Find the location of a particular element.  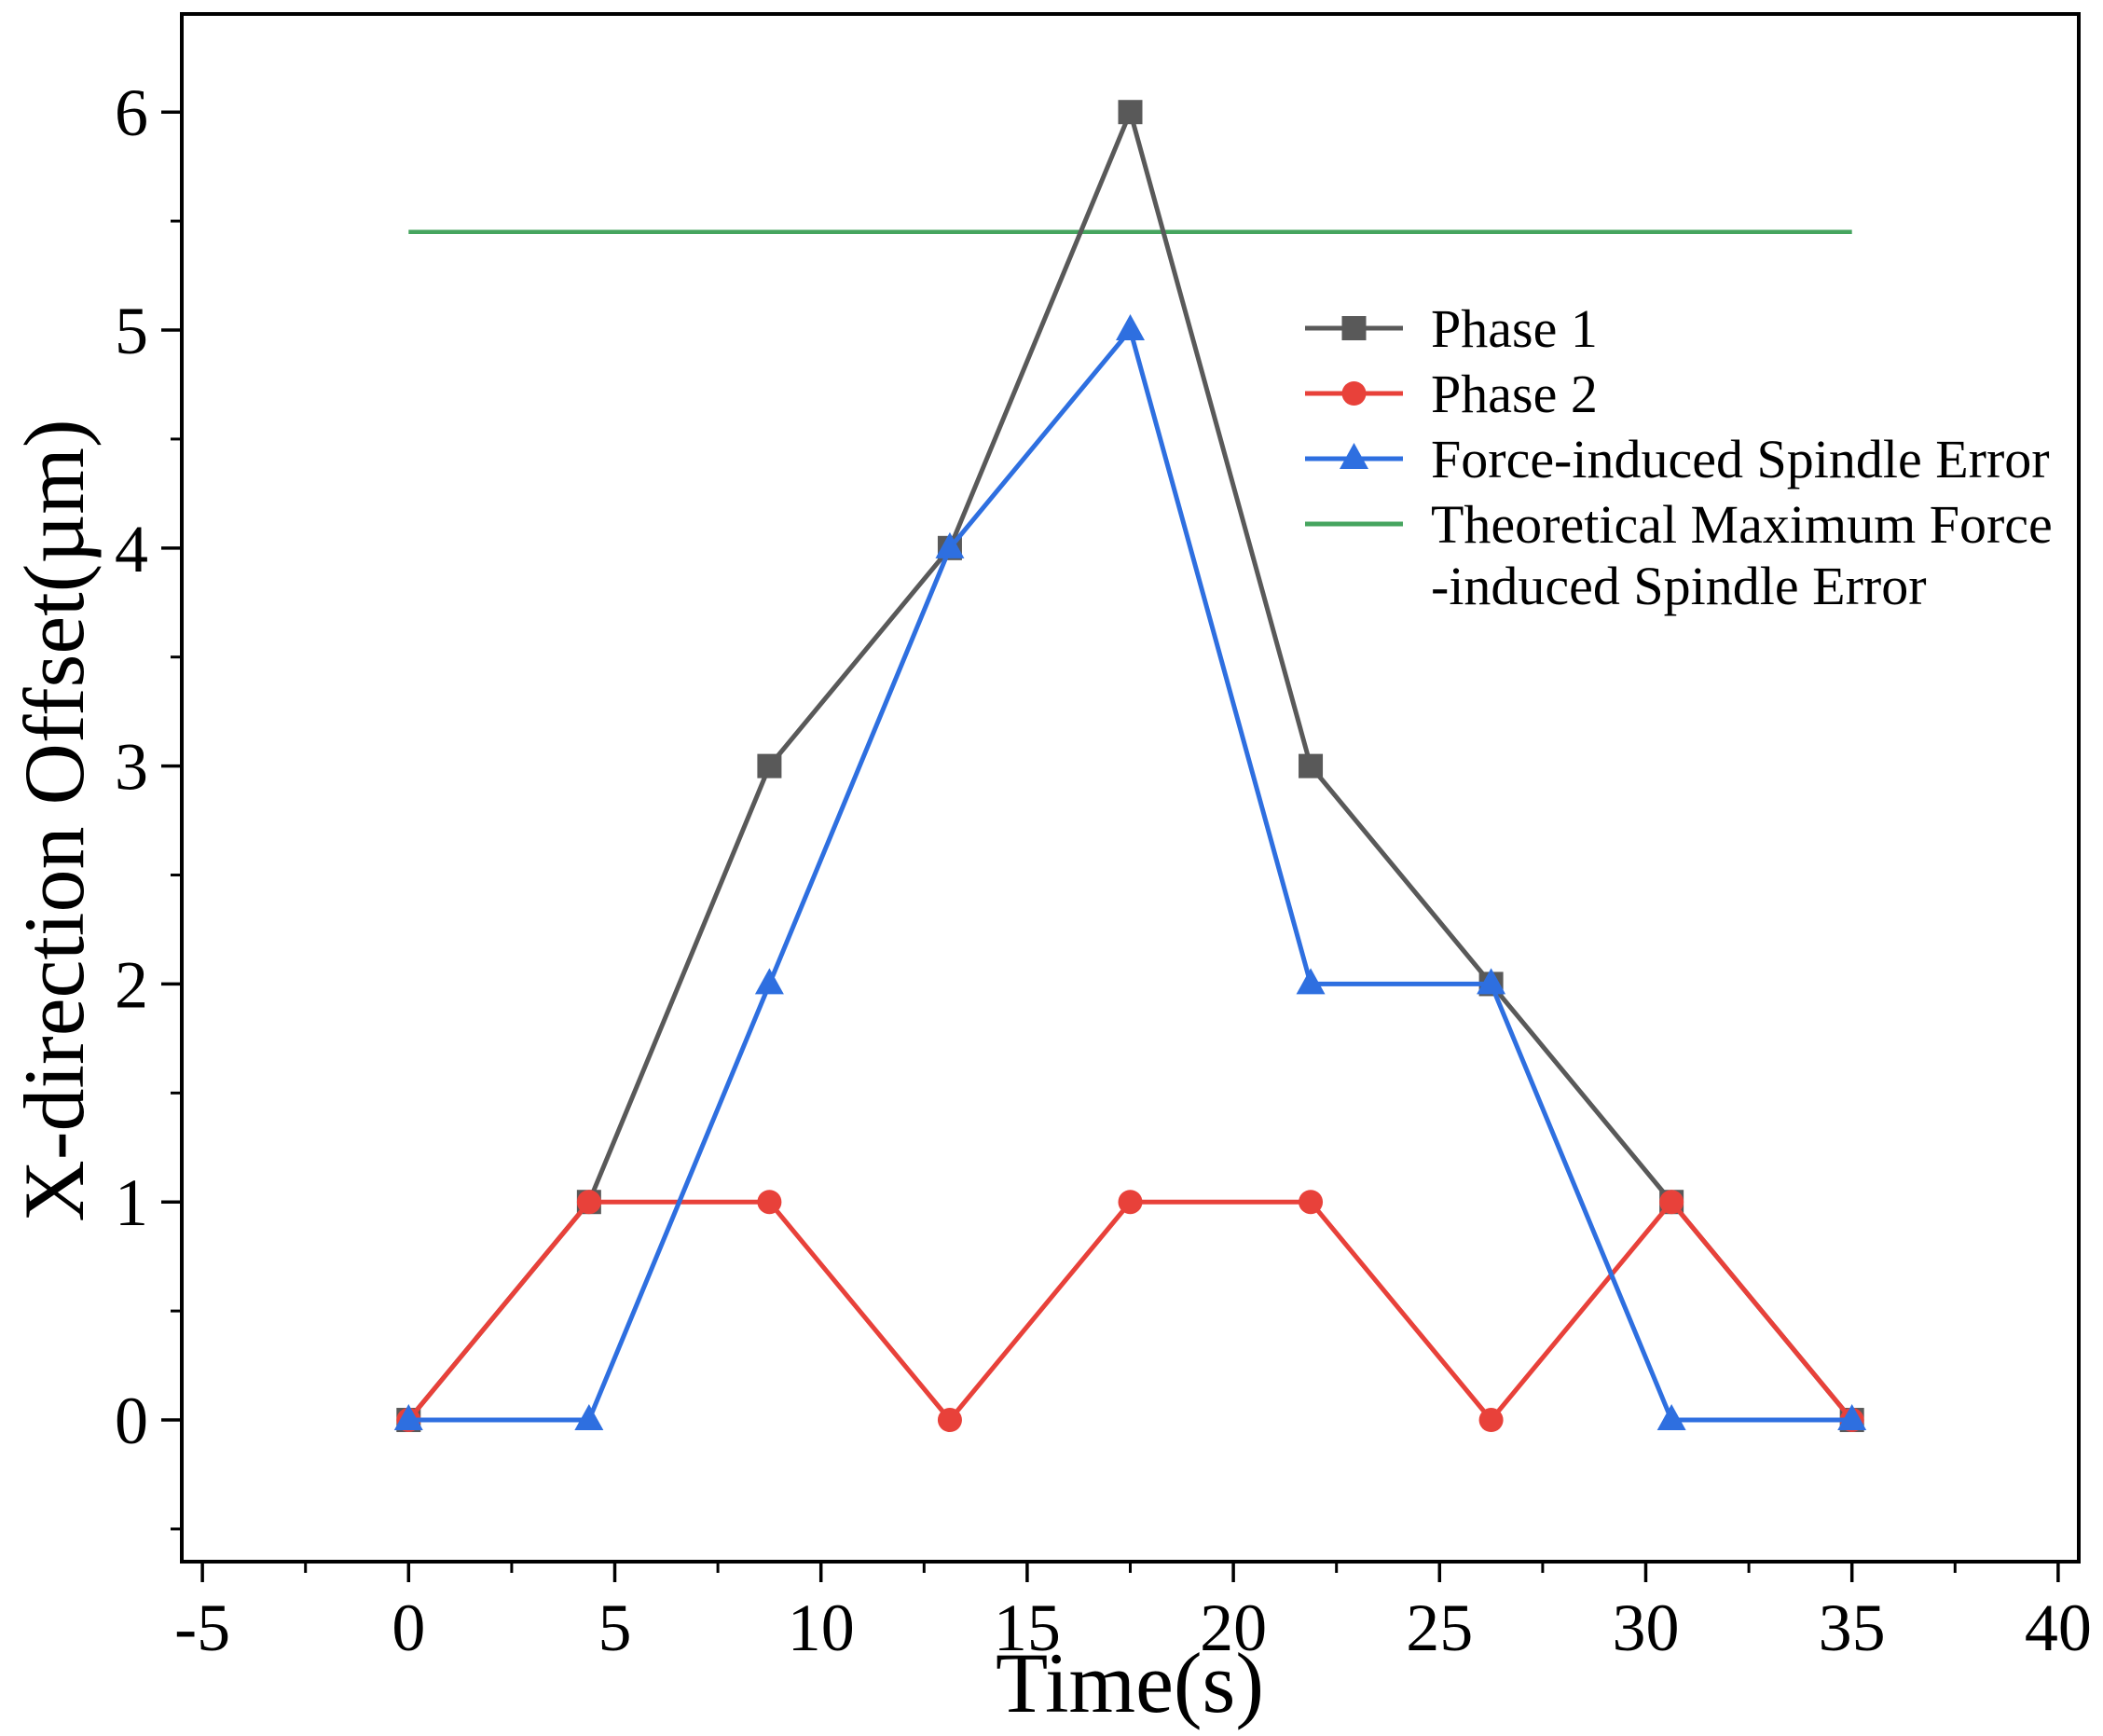

x-axis-title: Time(s) is located at coordinates (1130, 1682).